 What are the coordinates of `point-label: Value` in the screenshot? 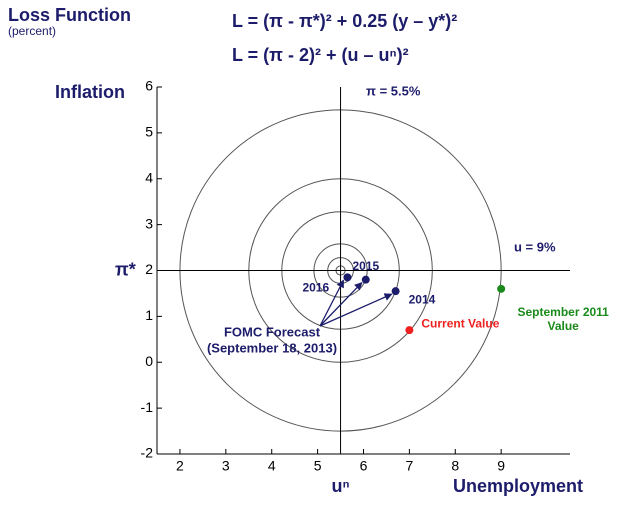 It's located at (563, 326).